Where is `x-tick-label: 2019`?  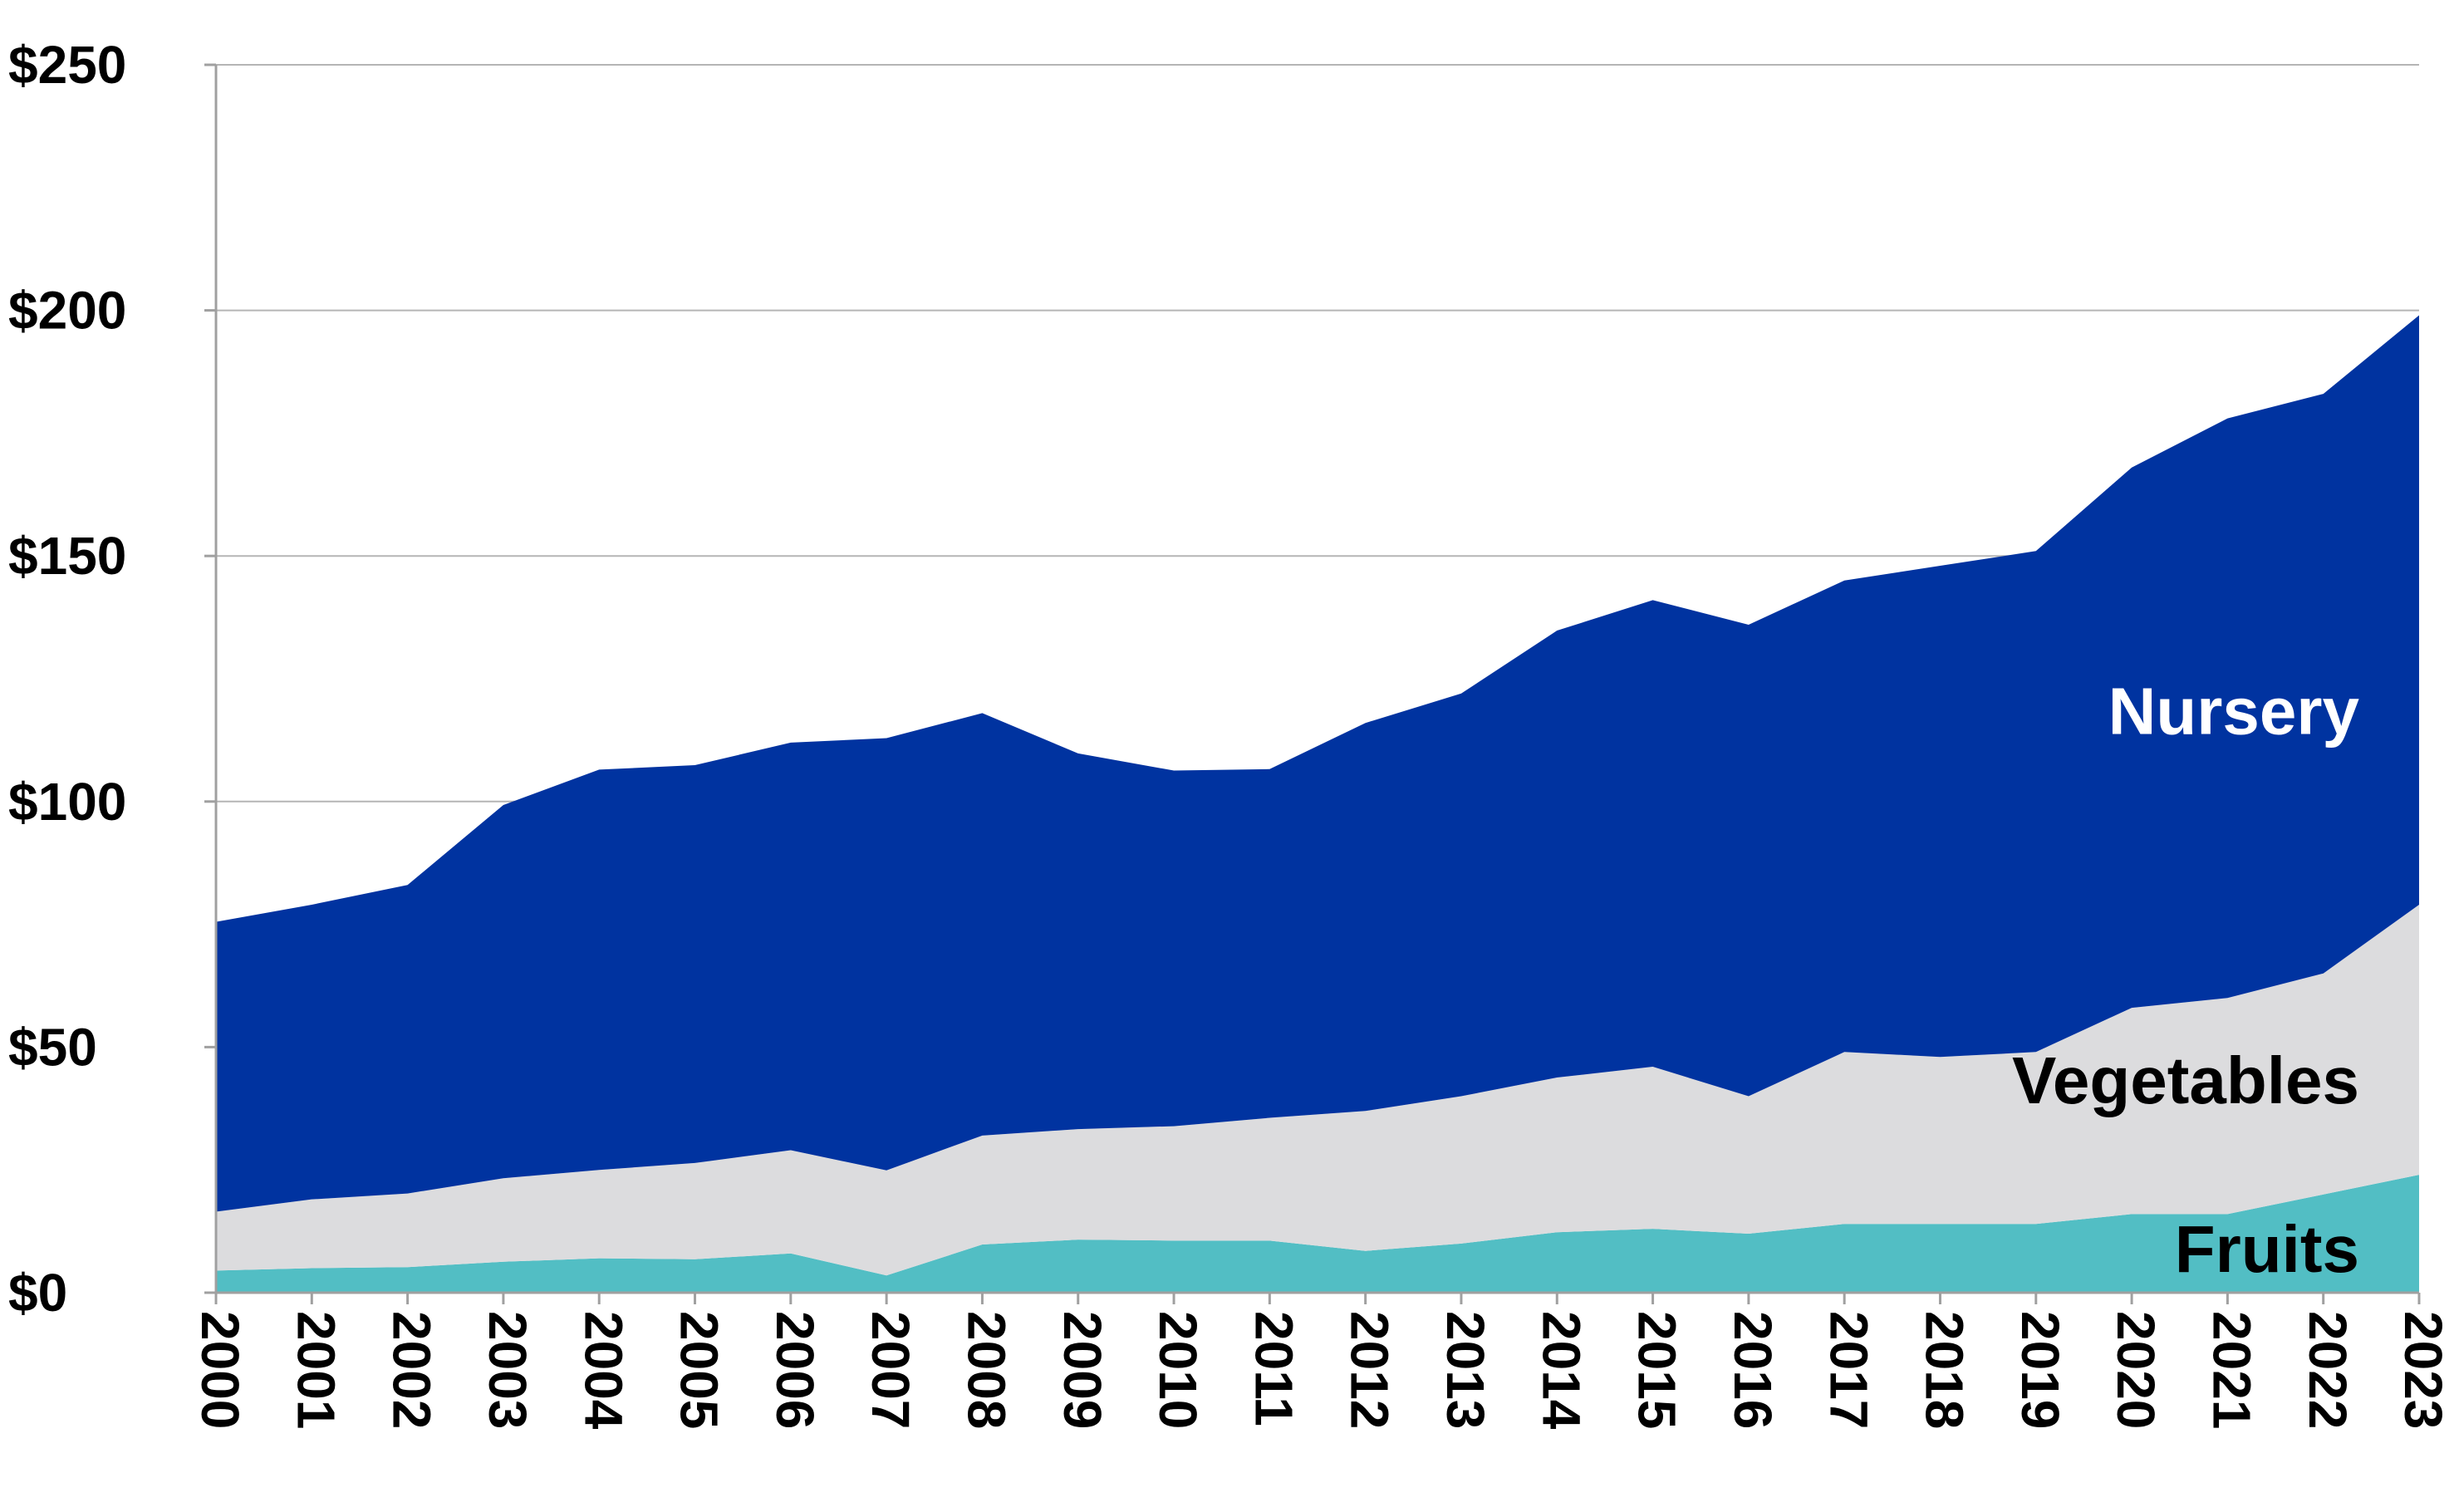
x-tick-label: 2019 is located at coordinates (2040, 1370).